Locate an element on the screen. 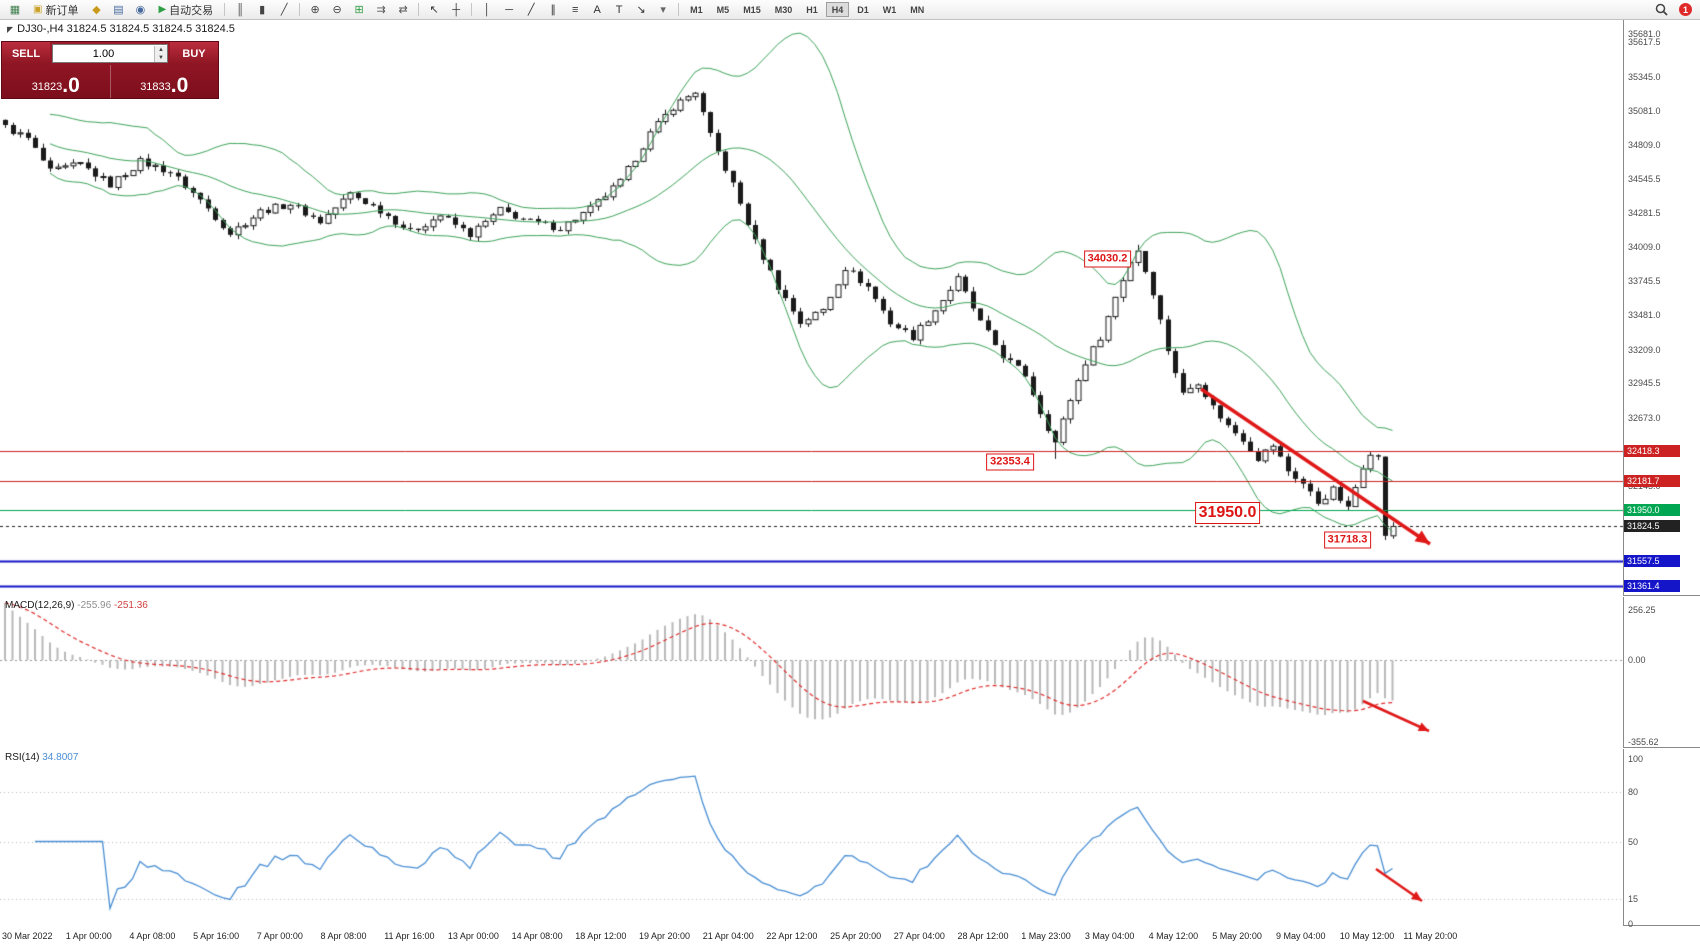 The image size is (1700, 947). rsi-axis: 100 80 50 15 0 is located at coordinates (1661, 839).